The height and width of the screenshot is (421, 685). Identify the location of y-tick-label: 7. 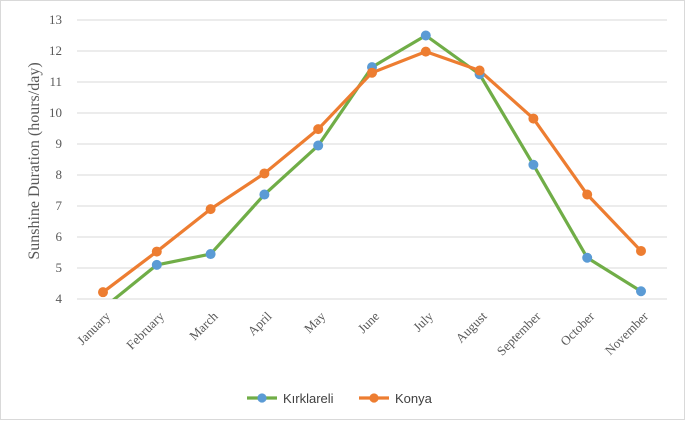
(59, 205).